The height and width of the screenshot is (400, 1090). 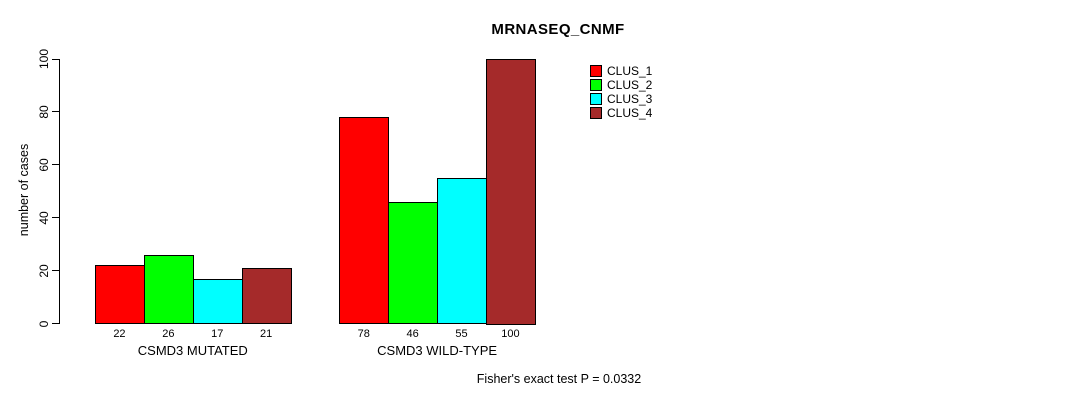 I want to click on bar-clus_1-group1, so click(x=120, y=295).